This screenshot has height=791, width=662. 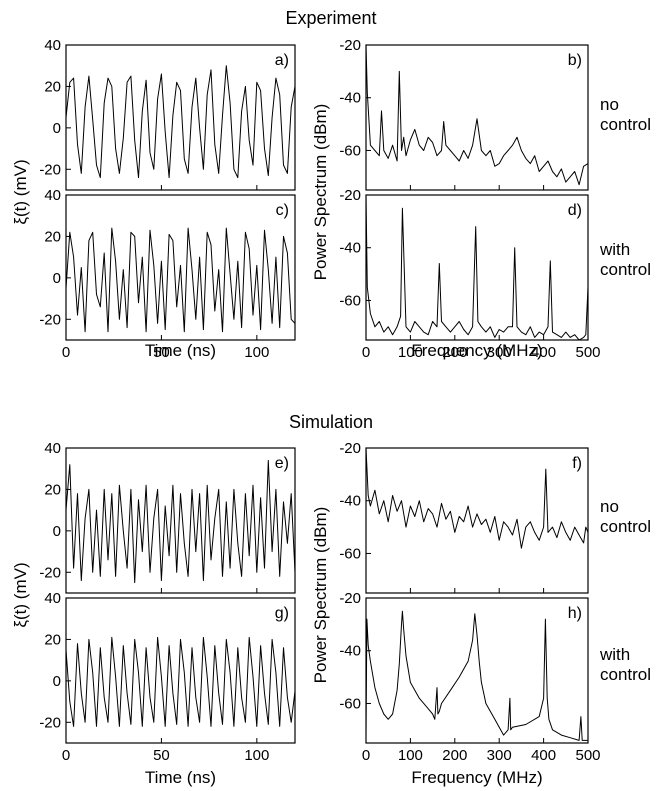 I want to click on panel-h: -20 -40 -60 0 100 200 300 400 500 h), so click(x=469, y=677).